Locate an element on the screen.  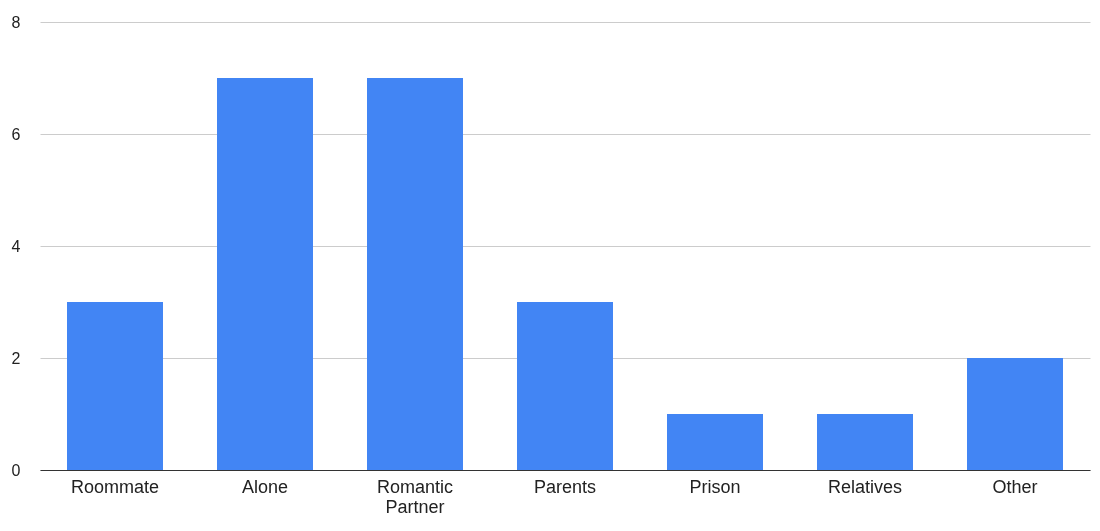
x-tick-label: Relatives is located at coordinates (865, 486).